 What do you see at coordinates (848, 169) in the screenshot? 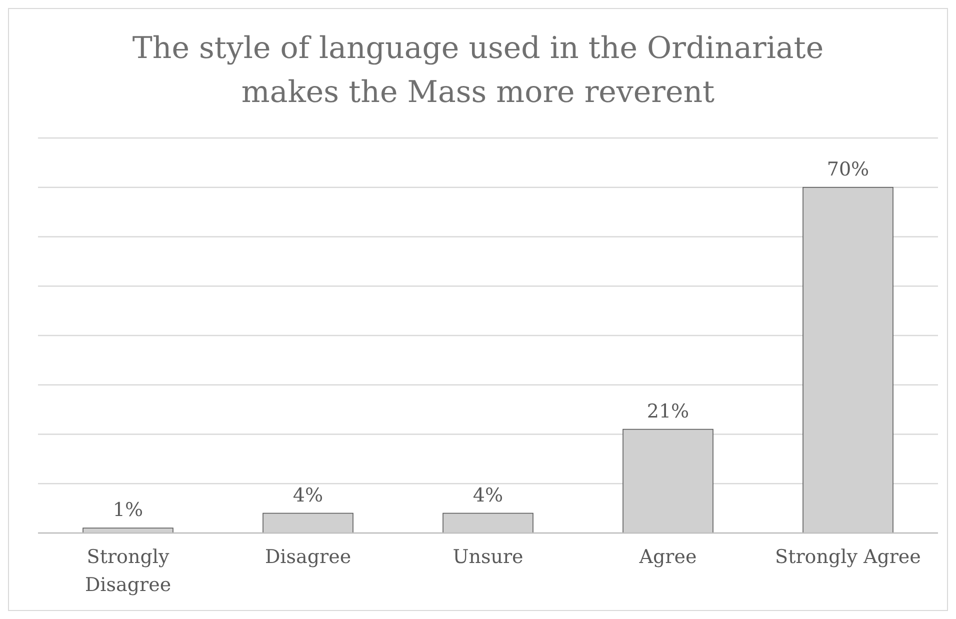
I see `data-label: 70%` at bounding box center [848, 169].